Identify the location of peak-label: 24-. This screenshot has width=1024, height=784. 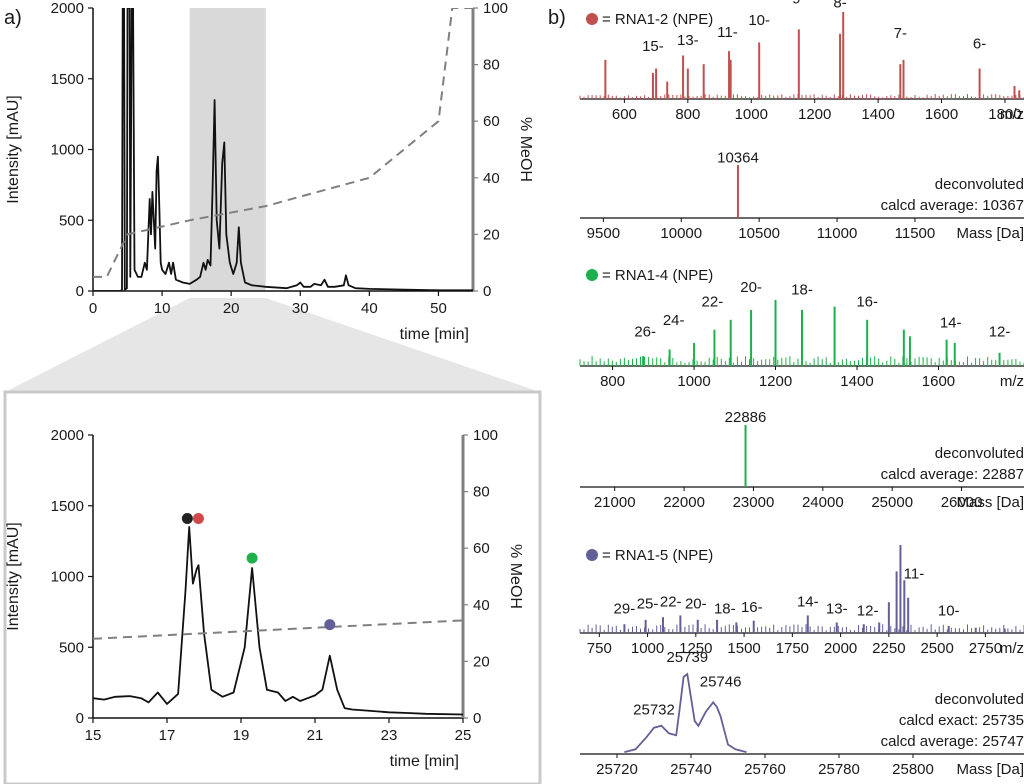
(674, 320).